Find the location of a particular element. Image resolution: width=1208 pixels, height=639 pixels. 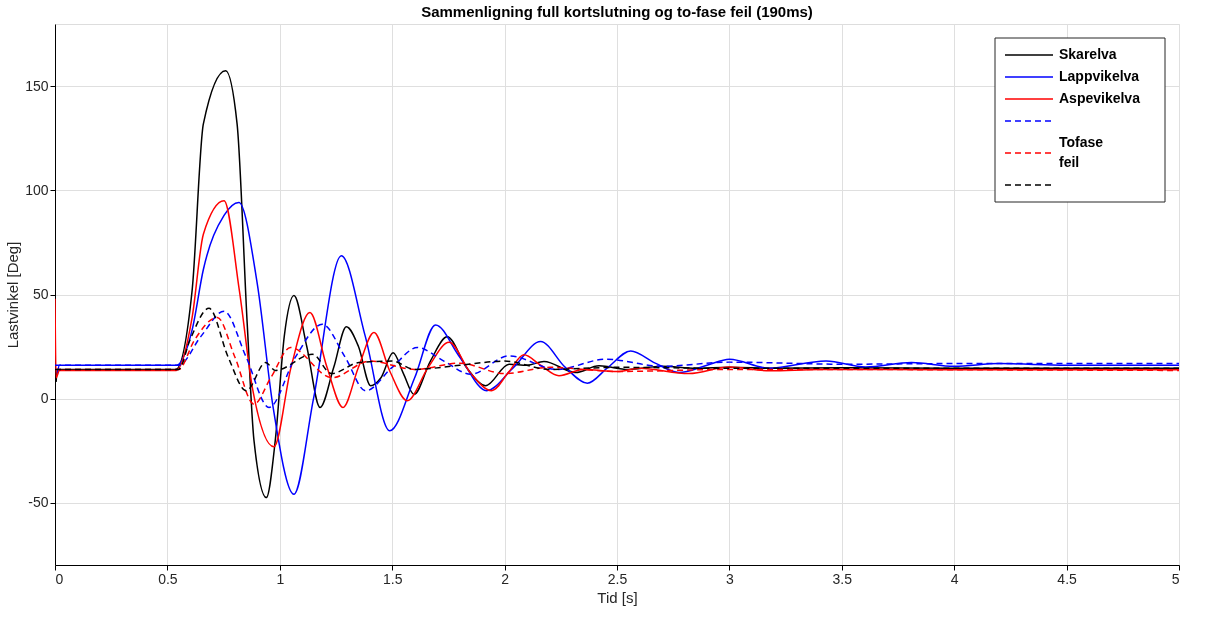

legend-label: Skarelva is located at coordinates (1088, 54).